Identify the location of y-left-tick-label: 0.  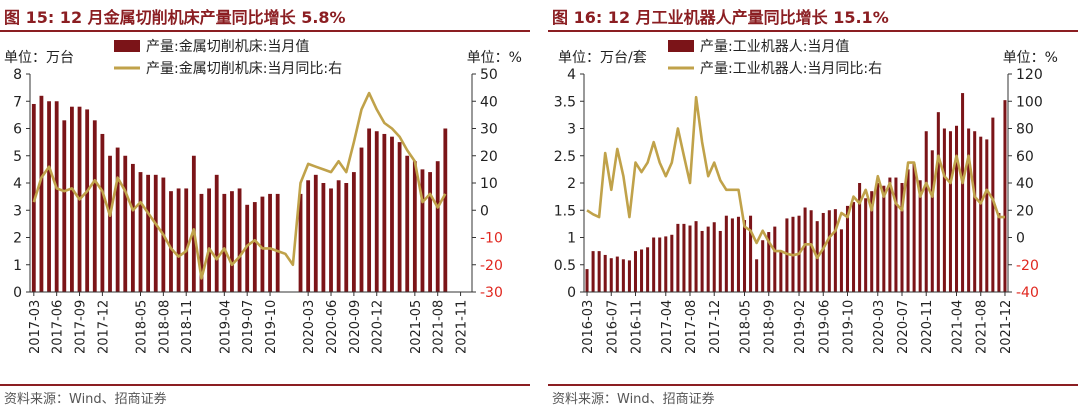
(571, 293).